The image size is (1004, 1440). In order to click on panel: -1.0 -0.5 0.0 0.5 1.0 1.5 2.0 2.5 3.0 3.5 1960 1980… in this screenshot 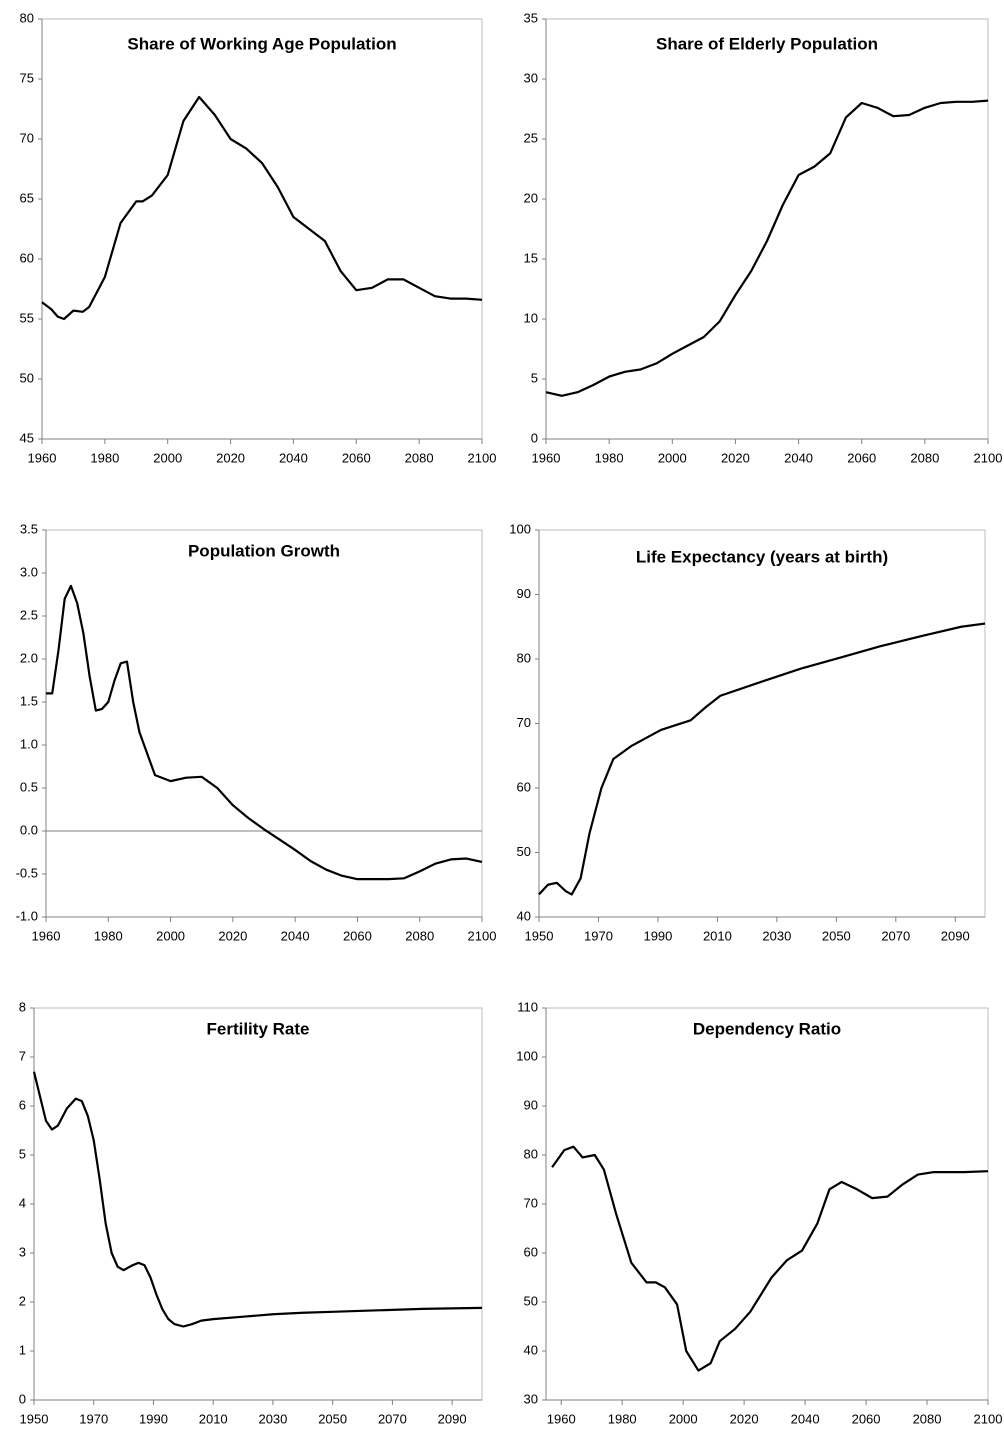, I will do `click(256, 732)`.